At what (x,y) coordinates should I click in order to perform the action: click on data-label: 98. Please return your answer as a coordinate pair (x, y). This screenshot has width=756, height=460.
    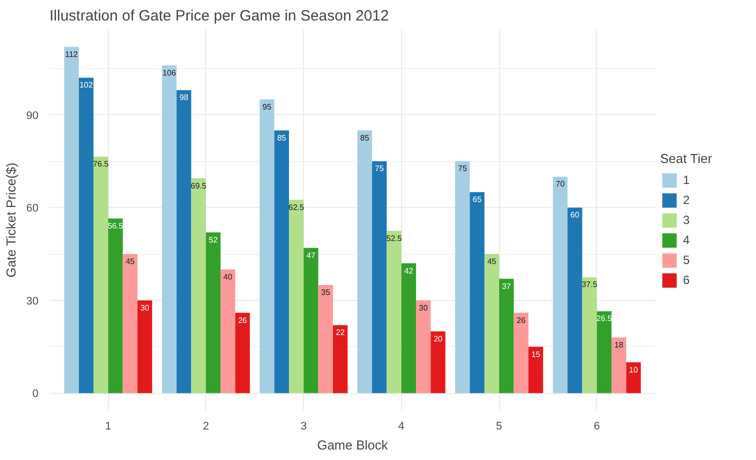
    Looking at the image, I should click on (184, 97).